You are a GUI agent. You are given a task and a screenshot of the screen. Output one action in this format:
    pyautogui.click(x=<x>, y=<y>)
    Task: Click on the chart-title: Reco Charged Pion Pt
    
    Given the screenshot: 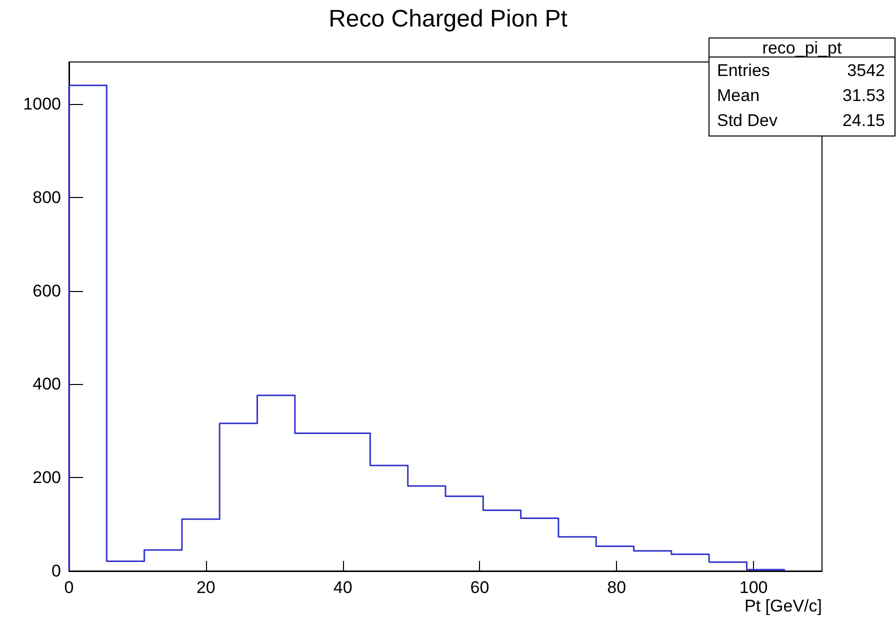 What is the action you would take?
    pyautogui.click(x=448, y=19)
    